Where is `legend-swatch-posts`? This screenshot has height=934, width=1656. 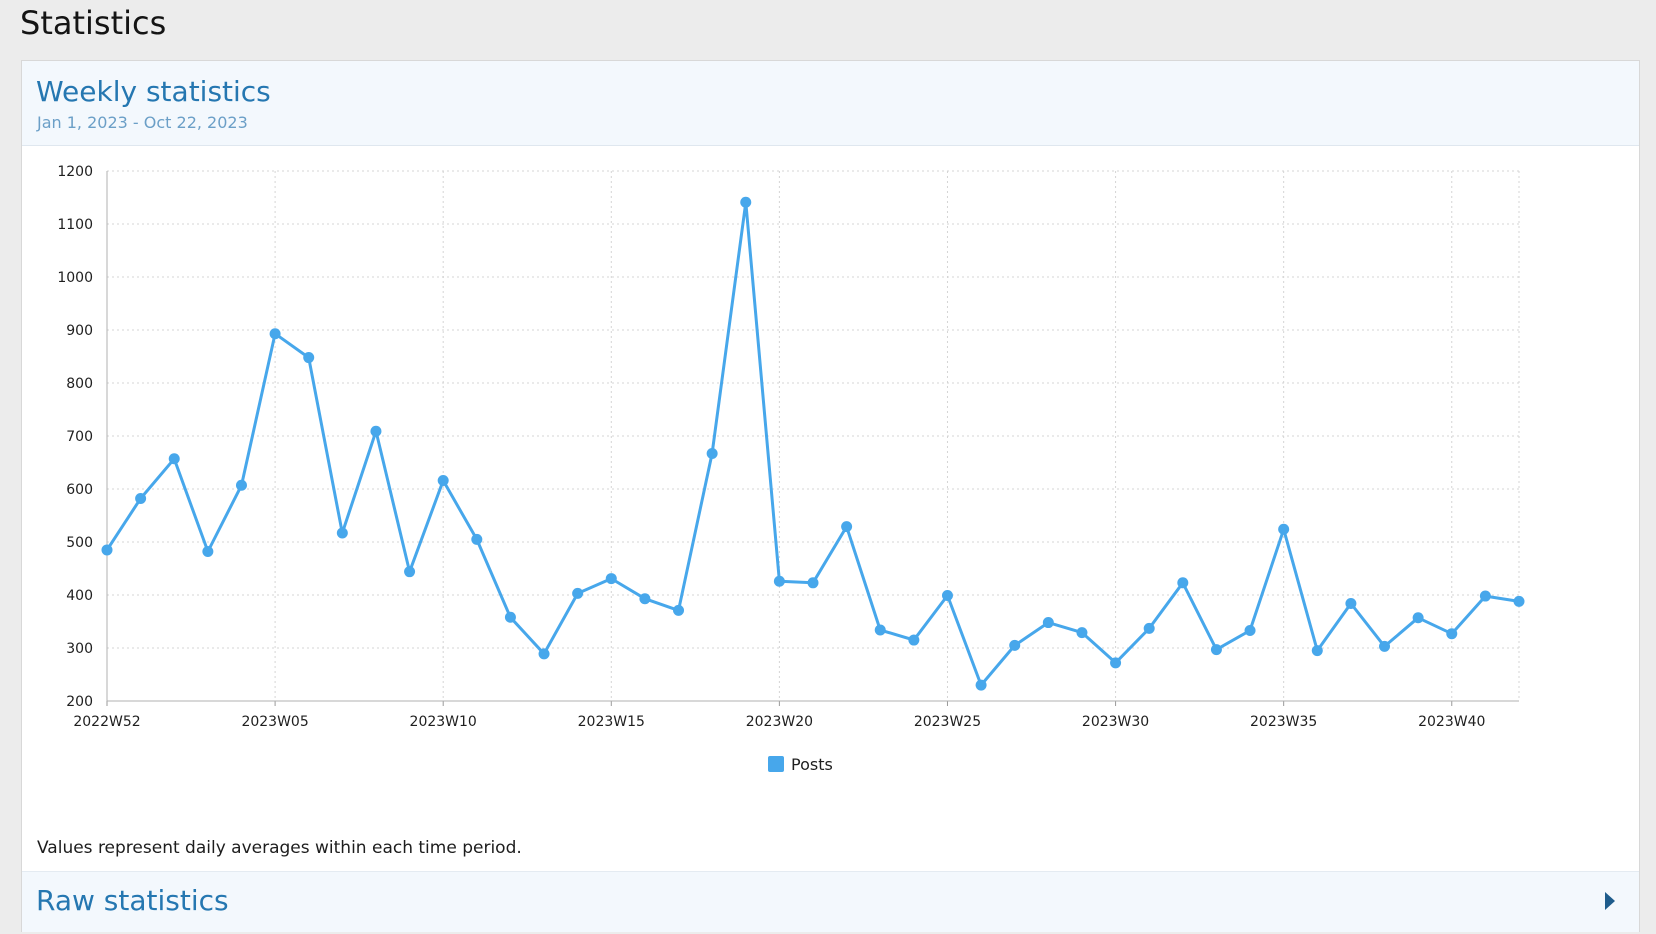
legend-swatch-posts is located at coordinates (776, 764).